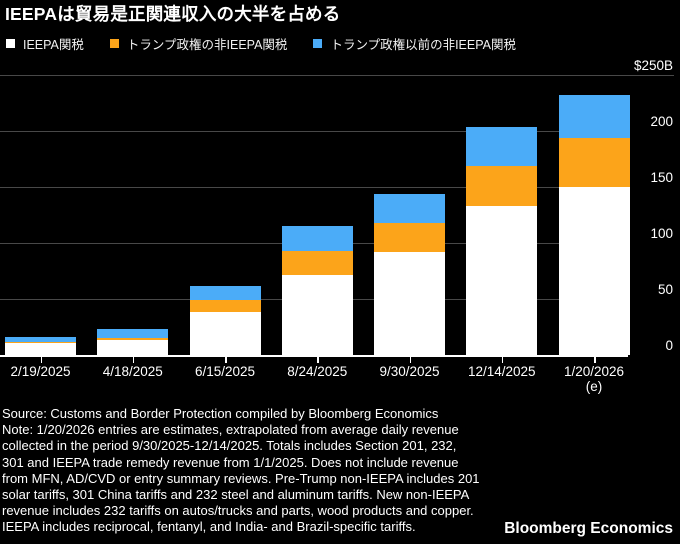 The width and height of the screenshot is (680, 544). What do you see at coordinates (225, 306) in the screenshot?
I see `bar-segment-series1-6/15/2025` at bounding box center [225, 306].